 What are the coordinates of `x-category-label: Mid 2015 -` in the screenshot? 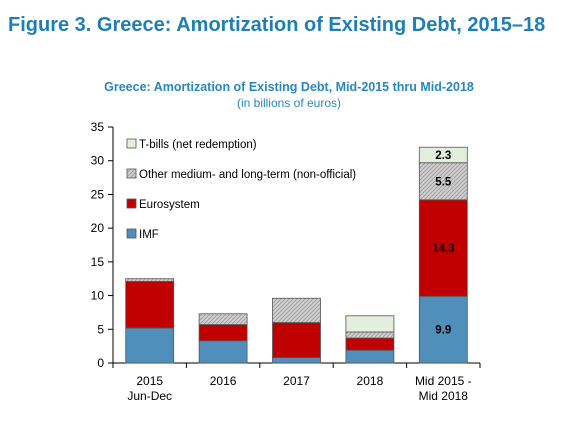 It's located at (443, 381).